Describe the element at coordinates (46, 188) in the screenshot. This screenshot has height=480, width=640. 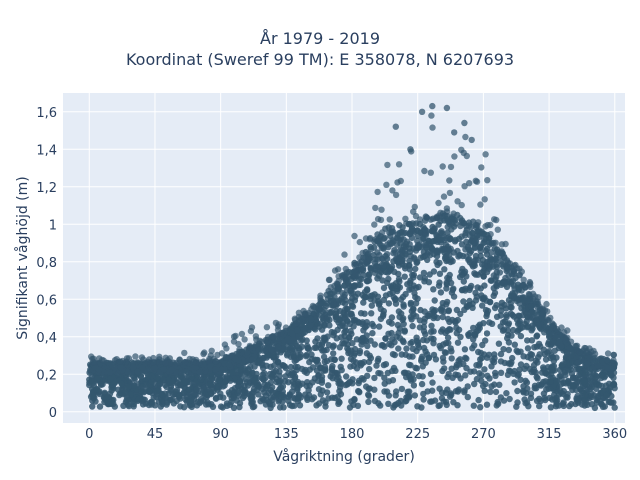
I see `y-tick-label: 1,2` at that location.